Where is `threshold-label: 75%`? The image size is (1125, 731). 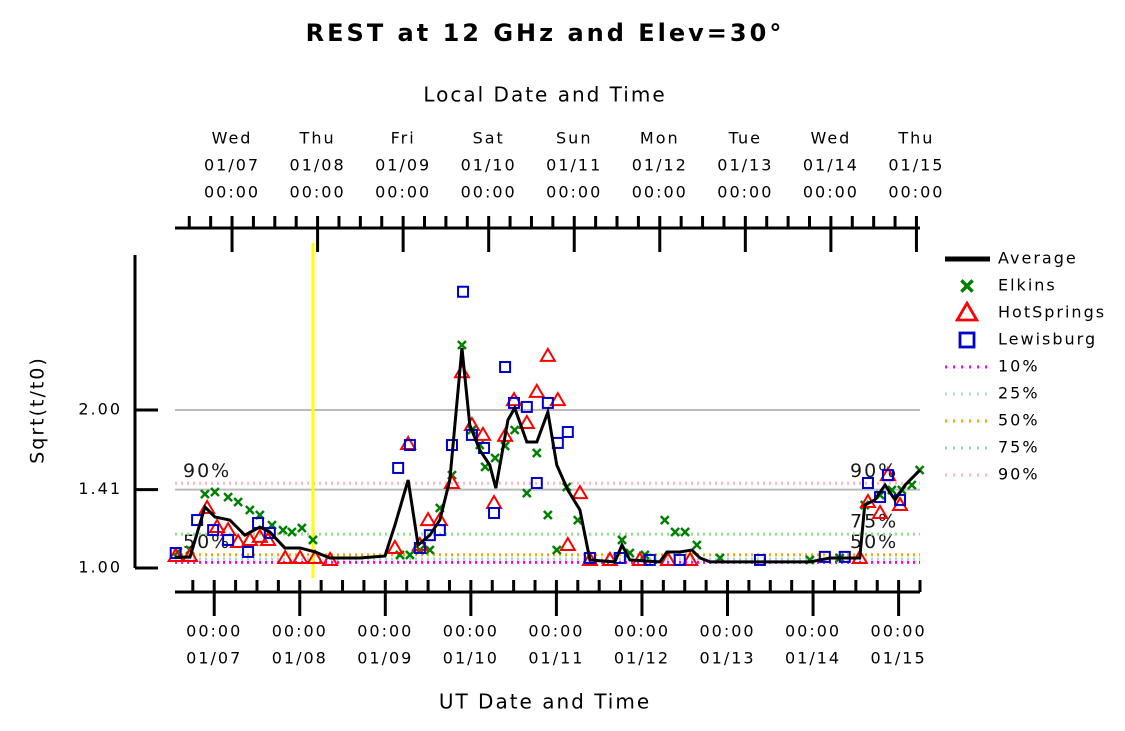
threshold-label: 75% is located at coordinates (874, 522).